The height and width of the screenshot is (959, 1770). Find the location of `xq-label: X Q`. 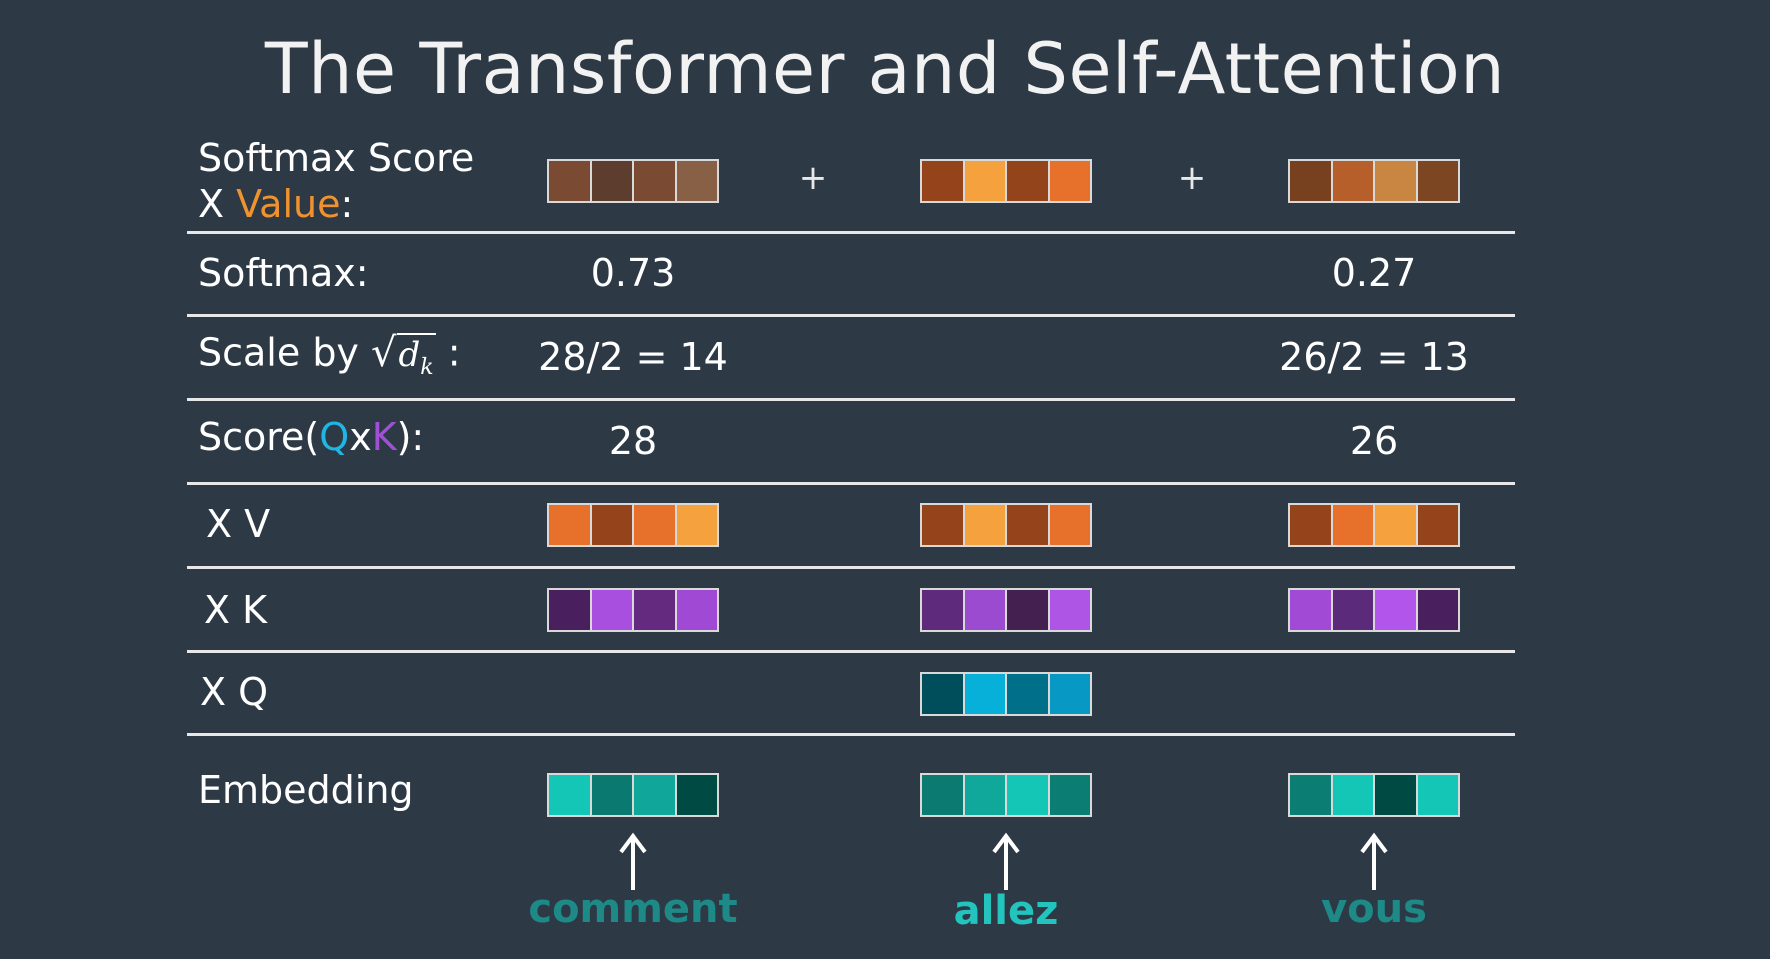

xq-label: X Q is located at coordinates (234, 692).